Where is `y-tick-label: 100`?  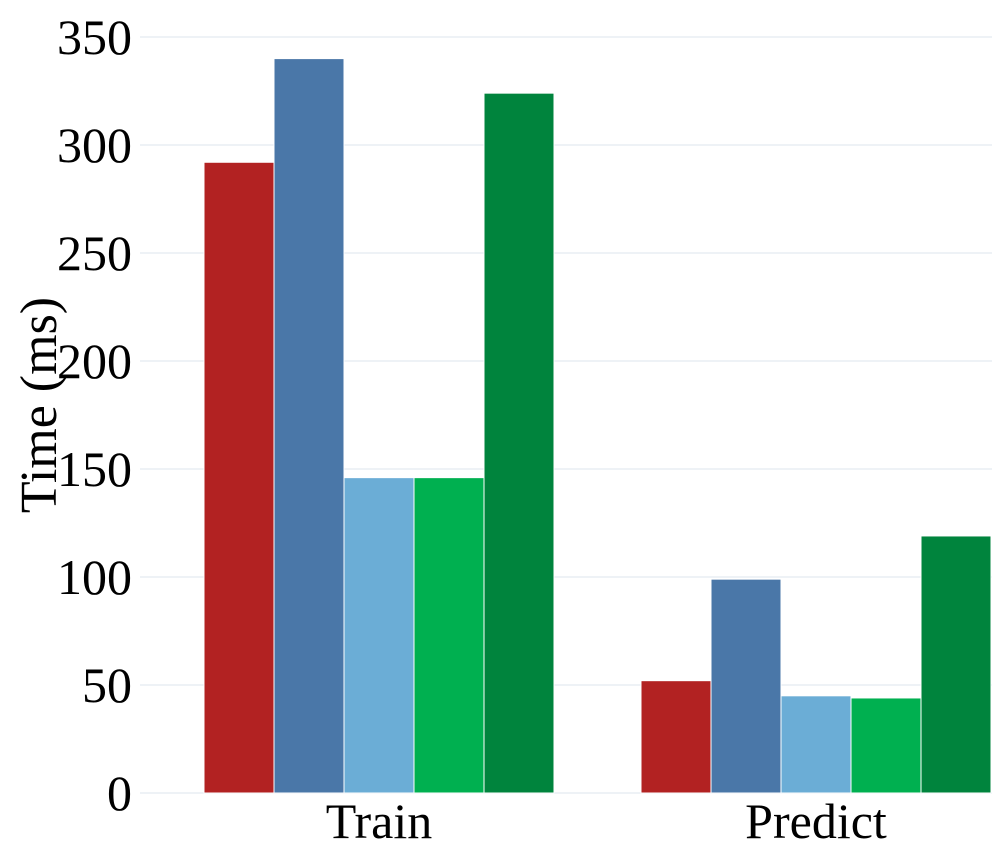 y-tick-label: 100 is located at coordinates (94, 577).